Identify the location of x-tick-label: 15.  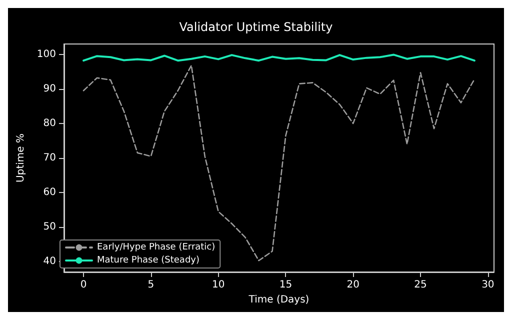
(285, 285).